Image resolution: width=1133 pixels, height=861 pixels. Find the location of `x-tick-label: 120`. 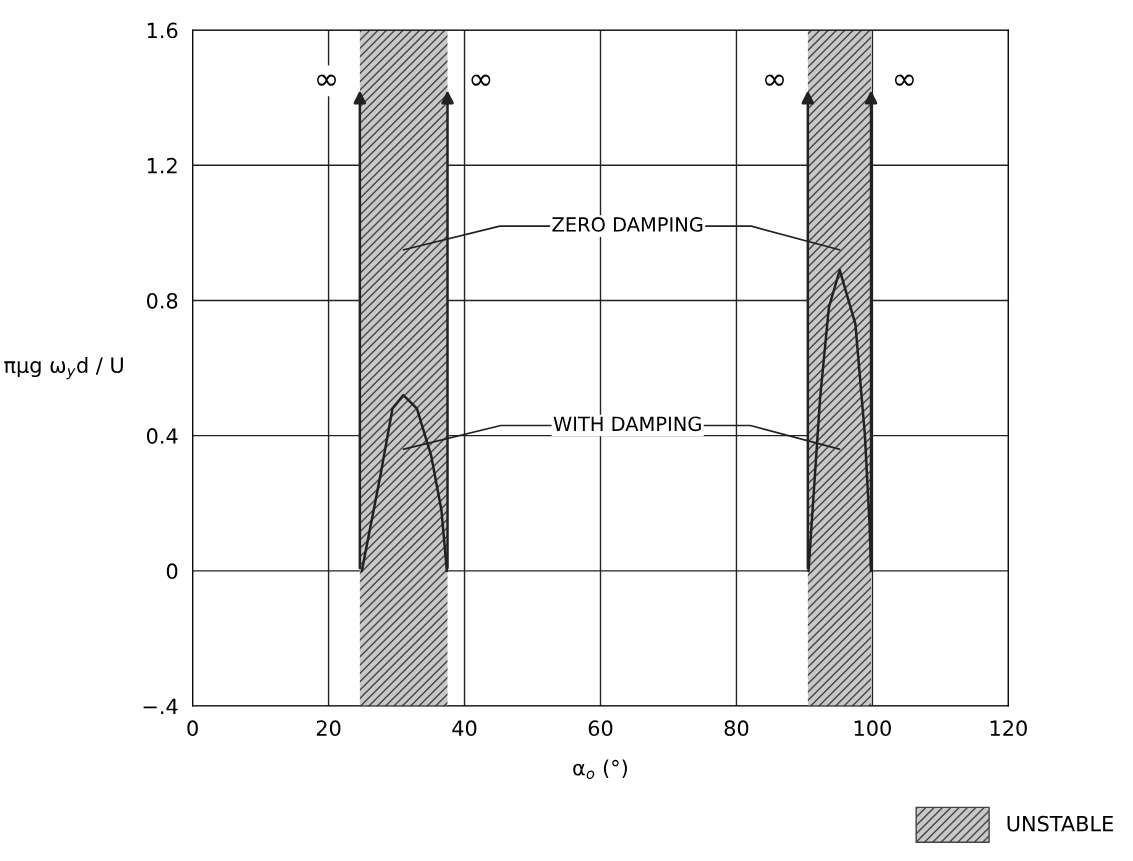

x-tick-label: 120 is located at coordinates (1008, 728).